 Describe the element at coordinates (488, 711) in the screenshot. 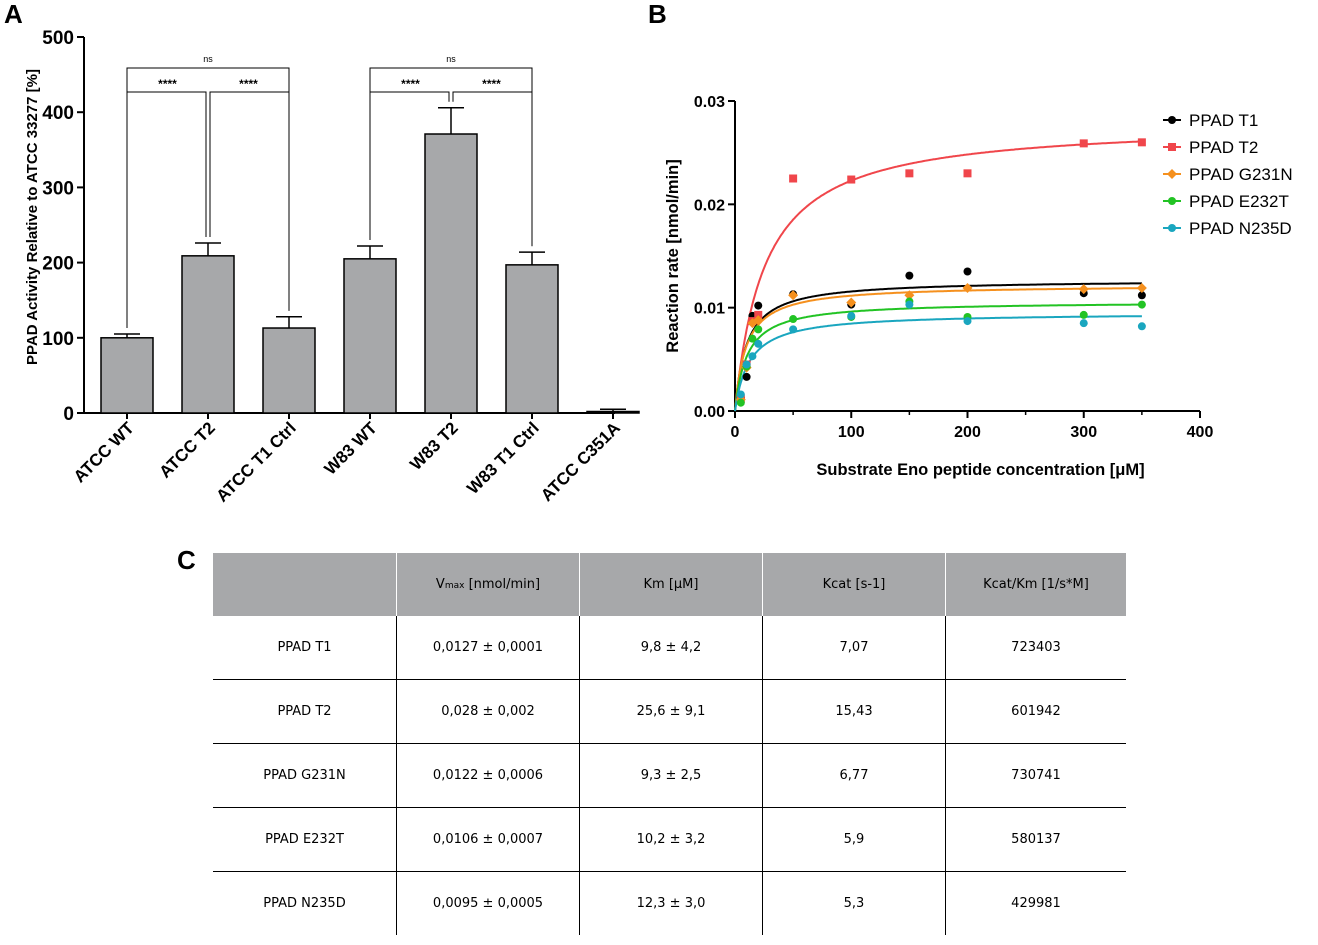

I see `cell: 0,028 ± 0,002` at that location.